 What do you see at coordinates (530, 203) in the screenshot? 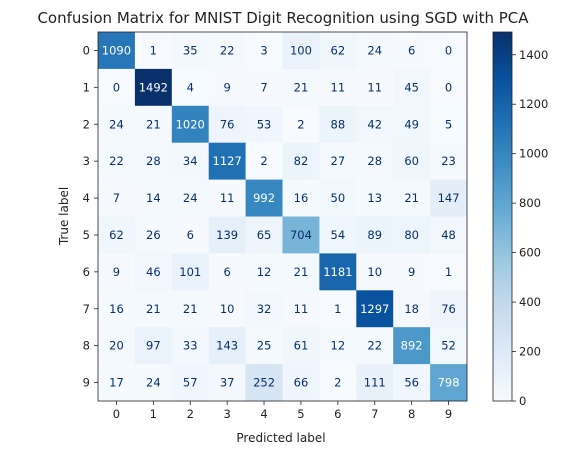
I see `colorbar-tick-label: 800` at bounding box center [530, 203].